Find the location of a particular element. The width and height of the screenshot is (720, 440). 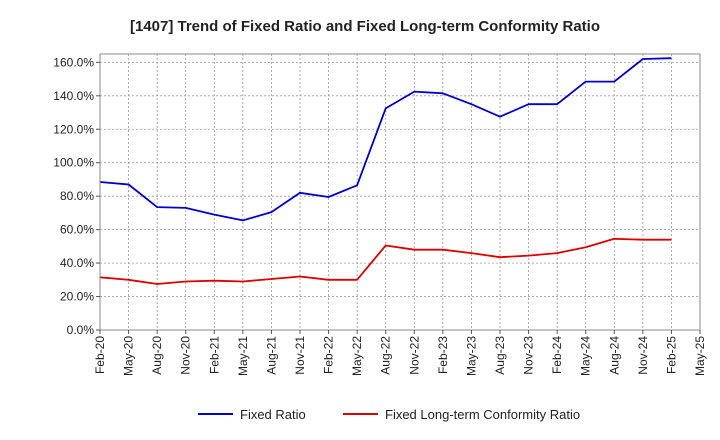

x-tick-label: Feb-20 is located at coordinates (100, 355).